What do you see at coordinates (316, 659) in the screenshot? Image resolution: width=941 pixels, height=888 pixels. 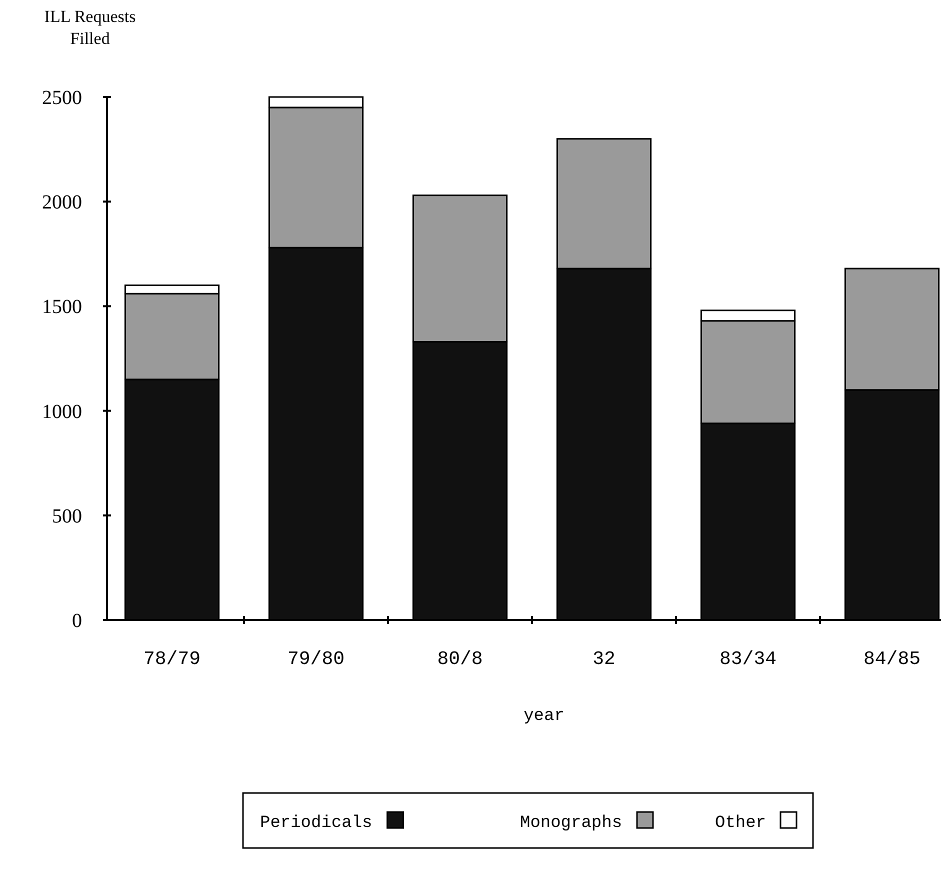 I see `x-tick-label: 79/80` at bounding box center [316, 659].